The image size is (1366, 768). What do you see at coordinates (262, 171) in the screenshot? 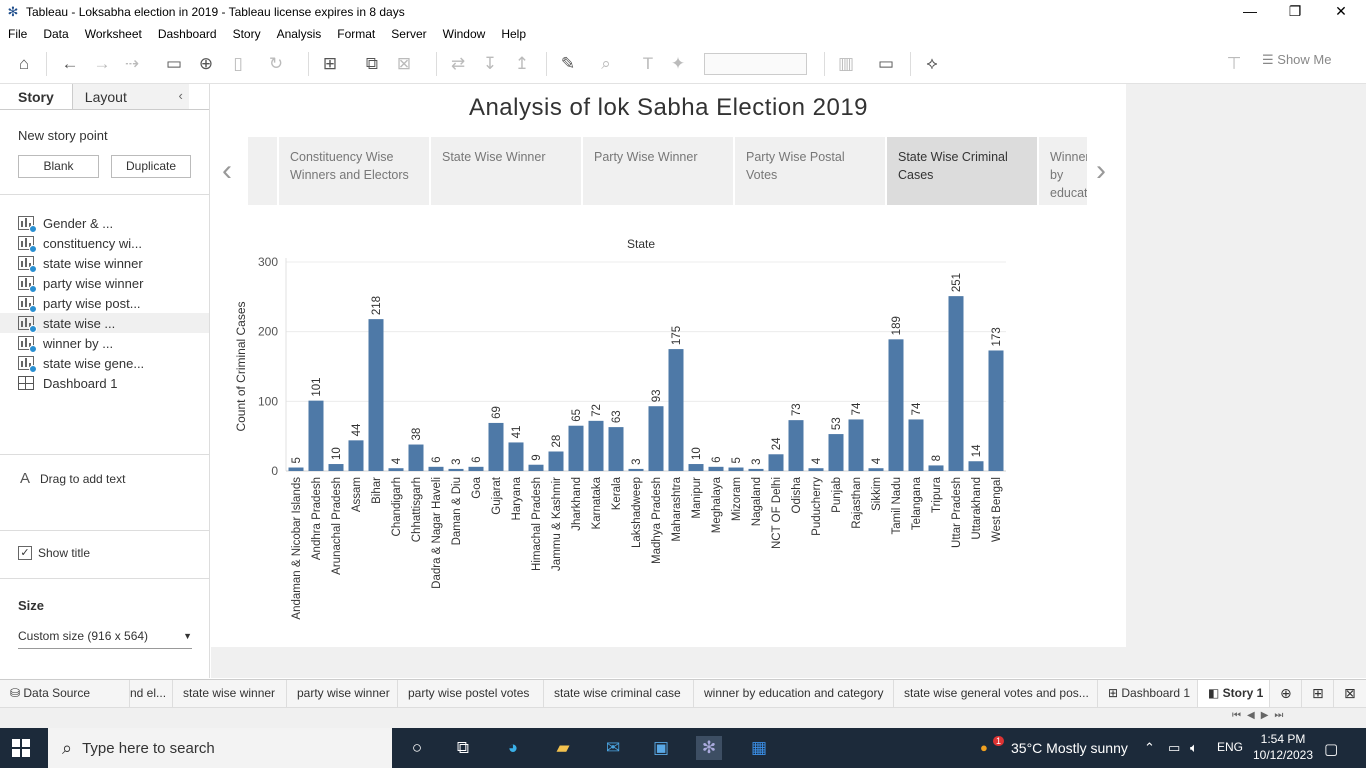
I see `caption-stub` at bounding box center [262, 171].